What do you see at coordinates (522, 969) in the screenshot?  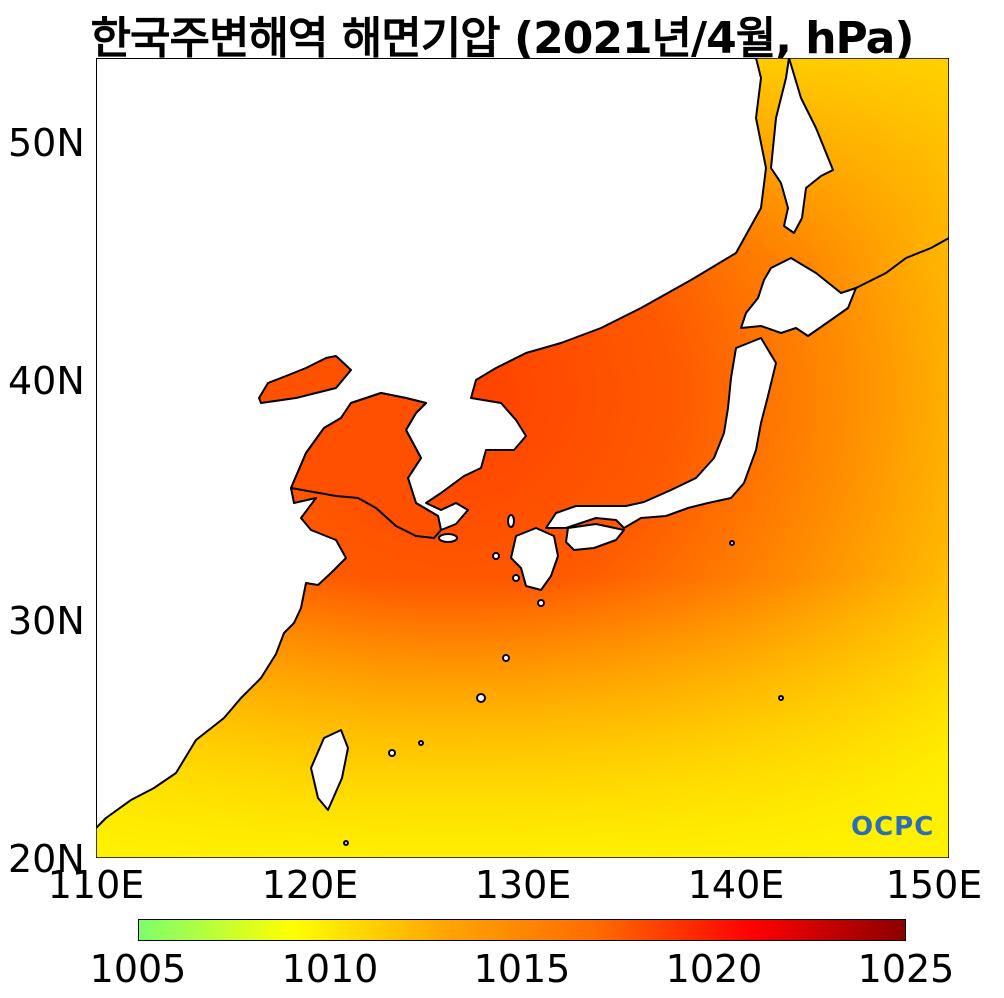 I see `colorbar-label-1015: 1015` at bounding box center [522, 969].